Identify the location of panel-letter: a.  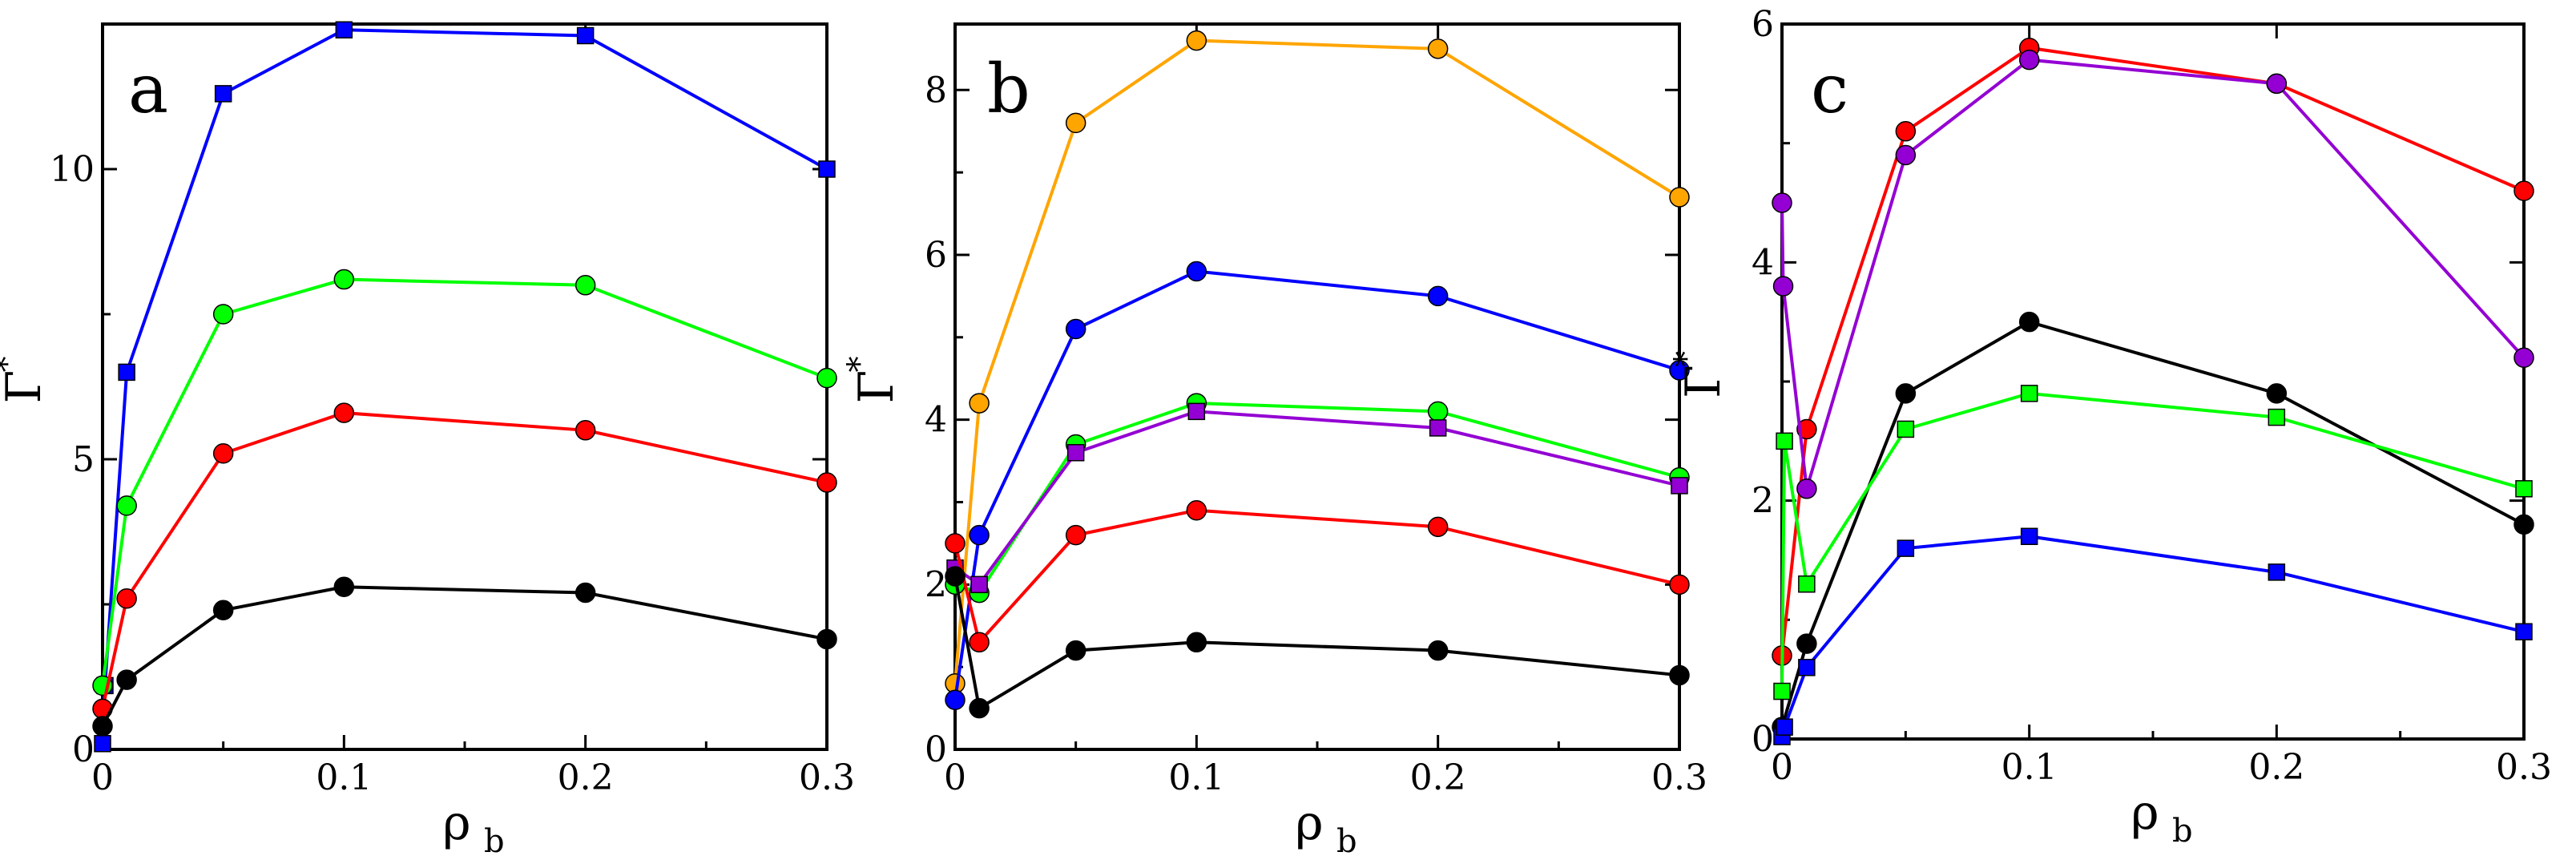
(148, 89).